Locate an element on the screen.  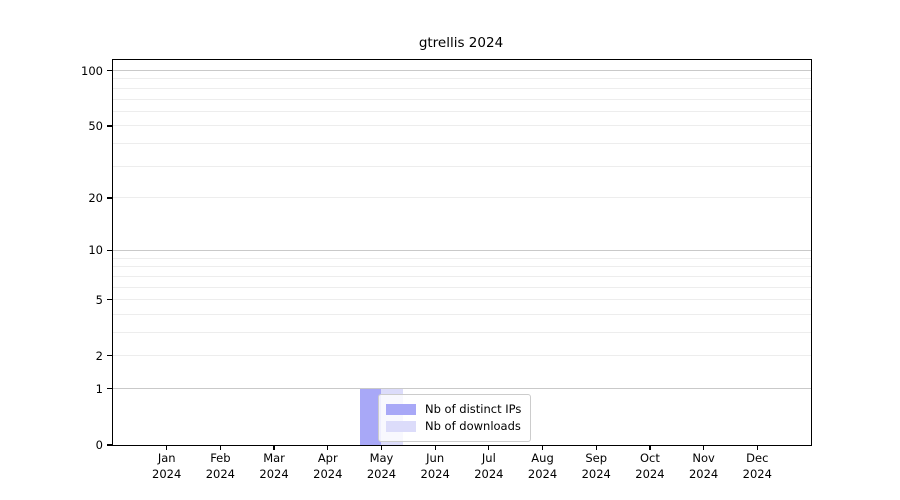
x-axis-tick-label: Feb 2024 is located at coordinates (220, 466).